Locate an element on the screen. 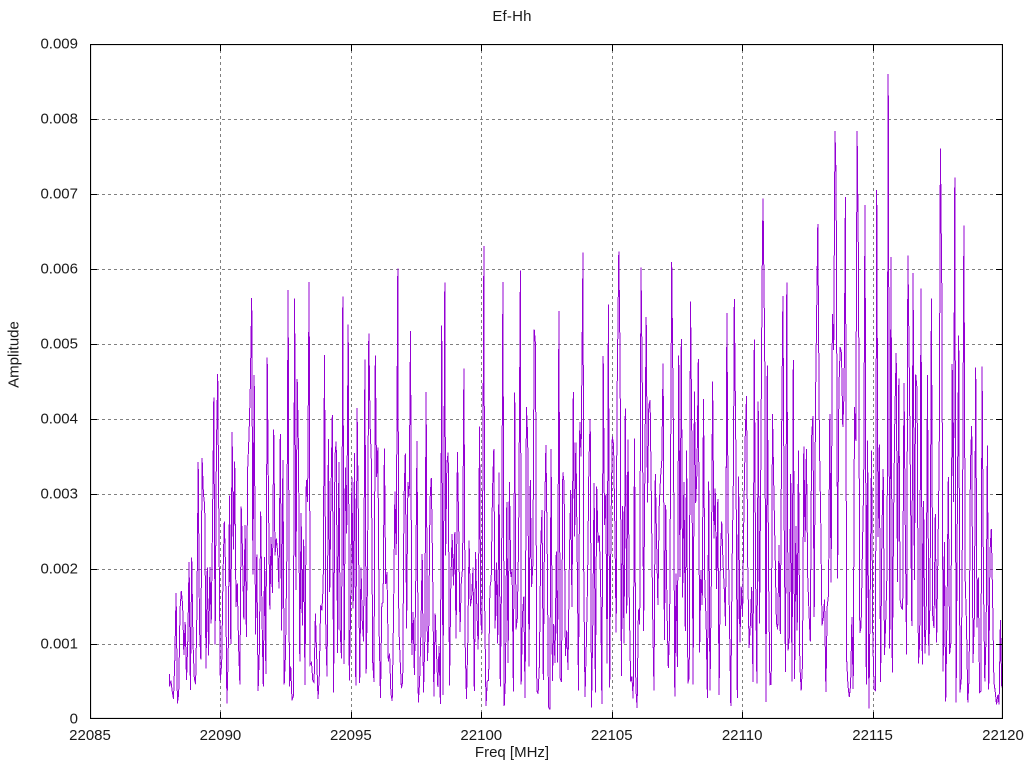 The width and height of the screenshot is (1024, 768). chart-title: Ef-Hh is located at coordinates (512, 16).